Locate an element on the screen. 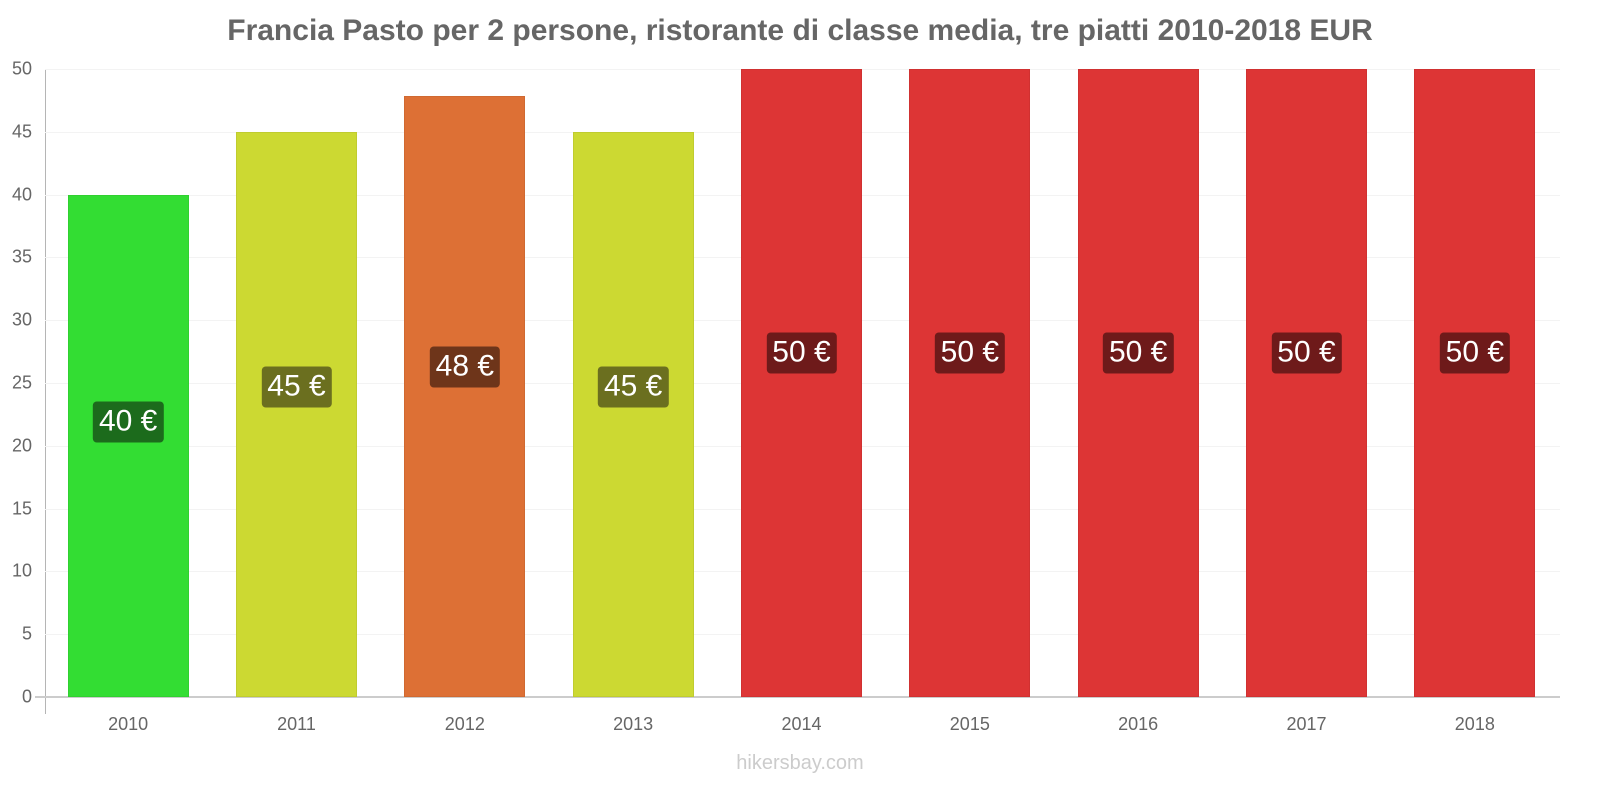  bar-2014: 50 € is located at coordinates (801, 383).